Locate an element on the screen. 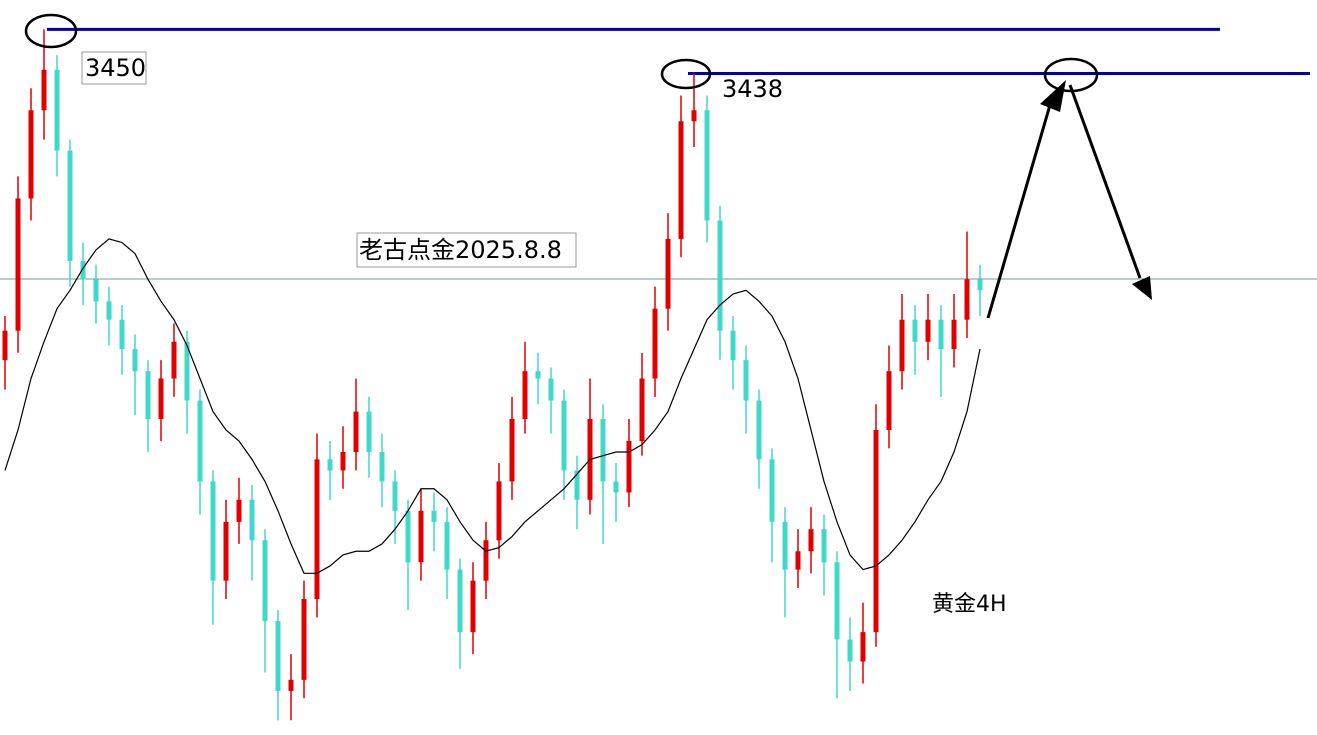 The height and width of the screenshot is (735, 1317). chart-subtitle: 老古点金2025.8.8 is located at coordinates (460, 250).